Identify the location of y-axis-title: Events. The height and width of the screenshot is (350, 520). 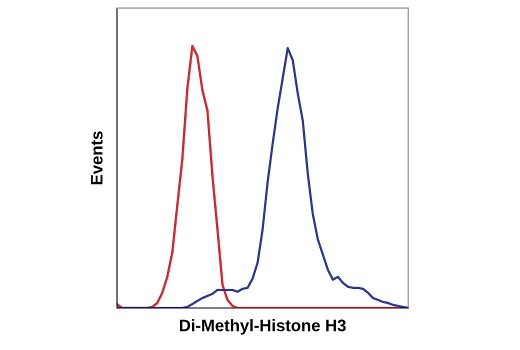
(96, 157).